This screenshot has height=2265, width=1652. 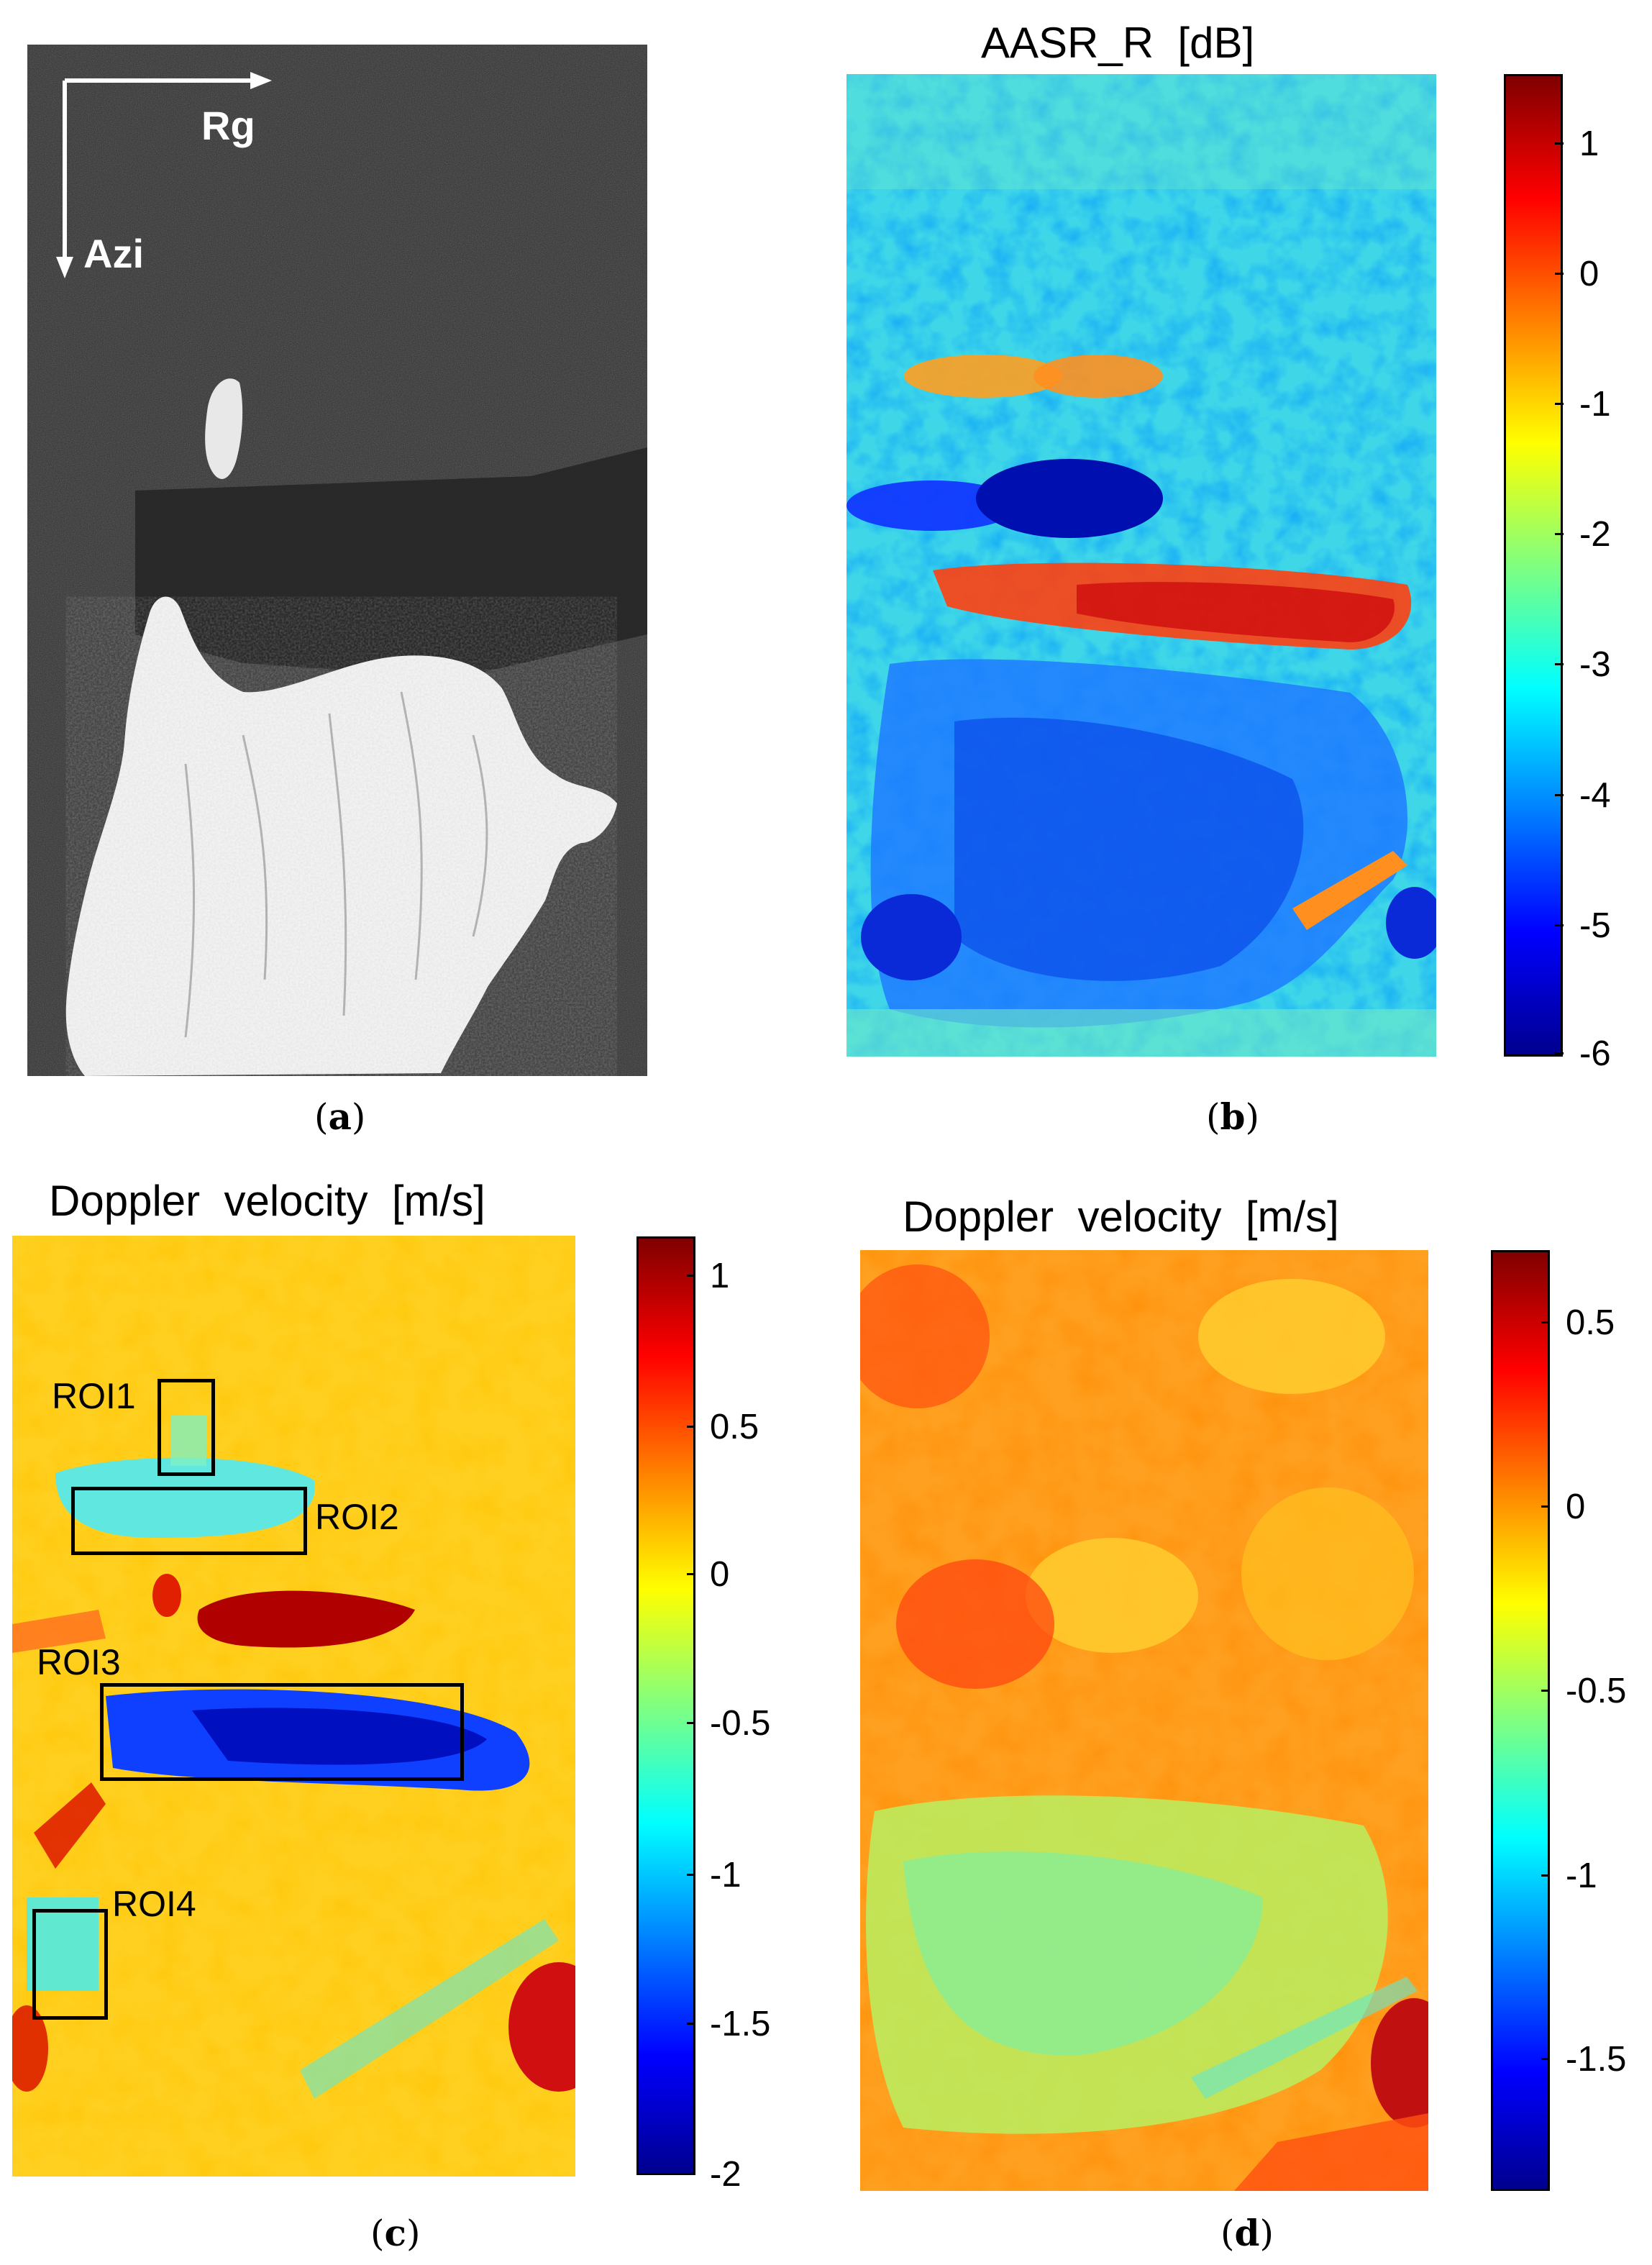 I want to click on caption-d: (d), so click(x=1247, y=2233).